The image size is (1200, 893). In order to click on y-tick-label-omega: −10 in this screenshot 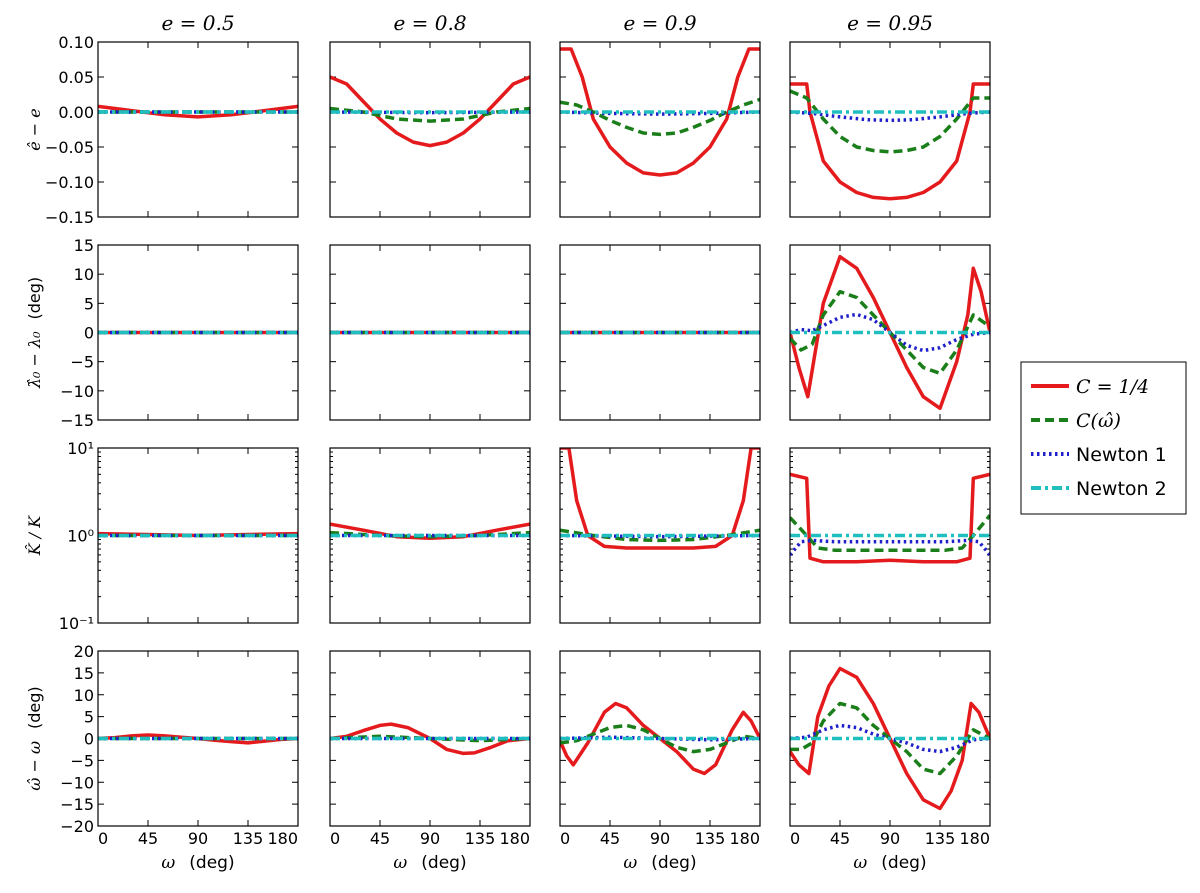, I will do `click(77, 782)`.